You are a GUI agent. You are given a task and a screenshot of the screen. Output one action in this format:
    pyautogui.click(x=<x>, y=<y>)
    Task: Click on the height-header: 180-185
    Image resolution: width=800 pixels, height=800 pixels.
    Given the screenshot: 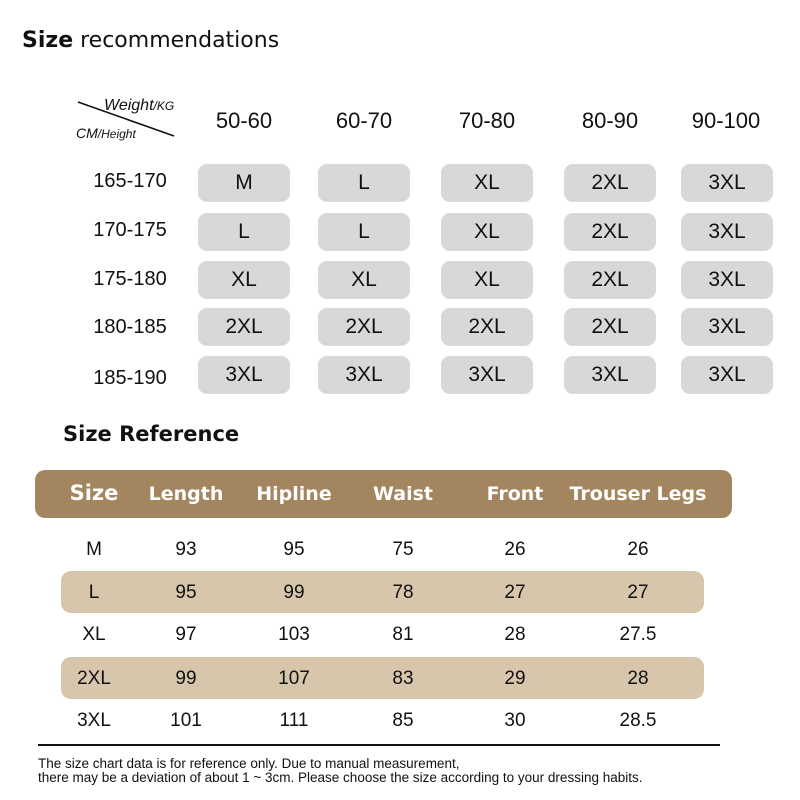 What is the action you would take?
    pyautogui.click(x=130, y=327)
    